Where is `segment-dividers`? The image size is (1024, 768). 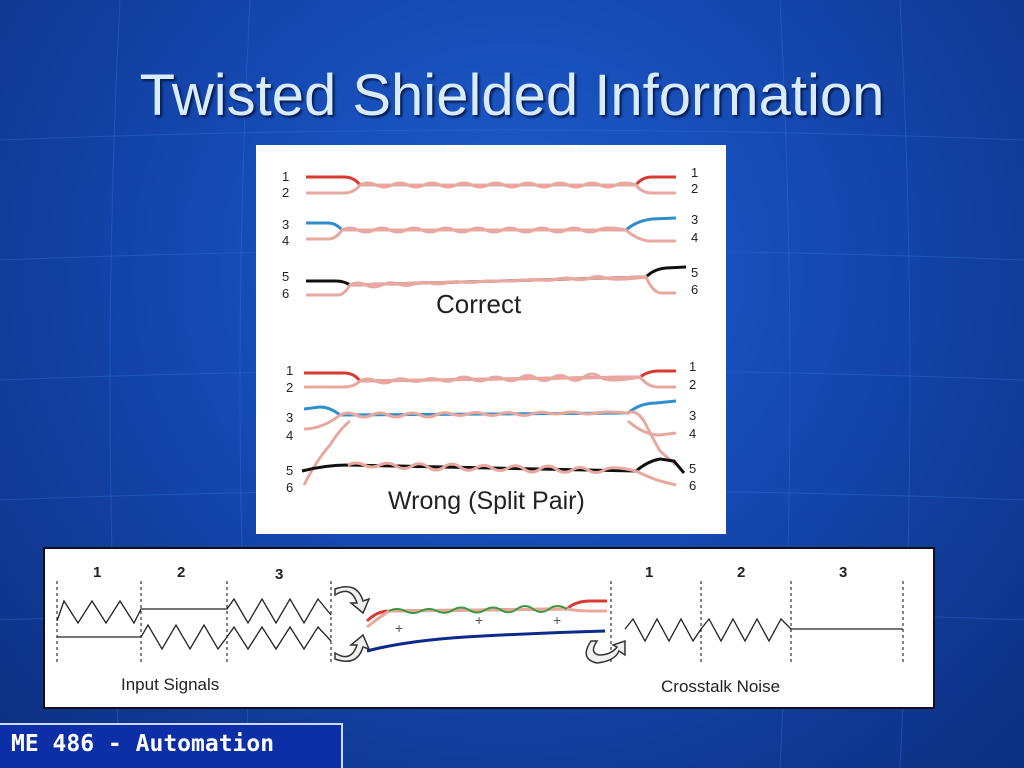 segment-dividers is located at coordinates (480, 623).